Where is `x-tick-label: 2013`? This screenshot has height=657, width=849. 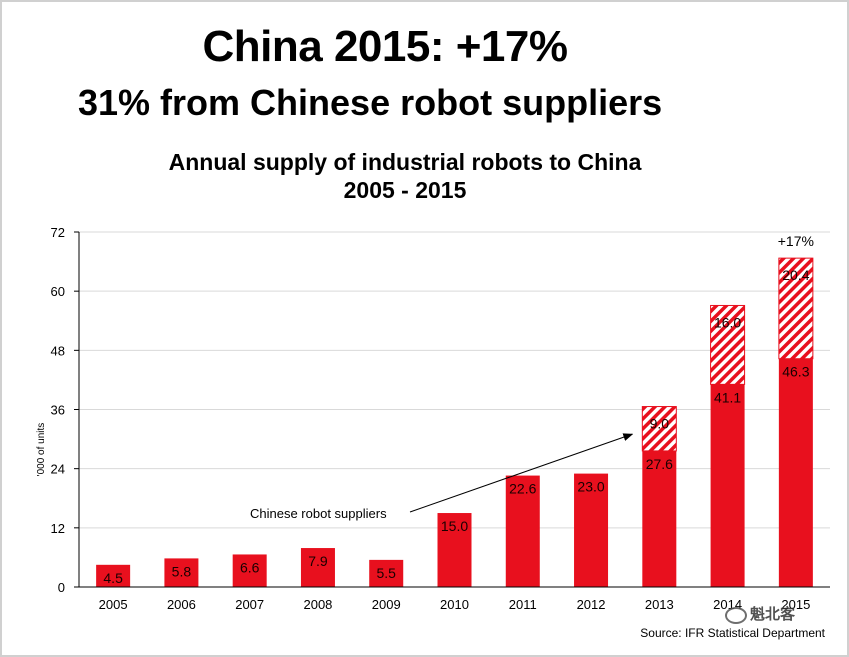 x-tick-label: 2013 is located at coordinates (659, 604).